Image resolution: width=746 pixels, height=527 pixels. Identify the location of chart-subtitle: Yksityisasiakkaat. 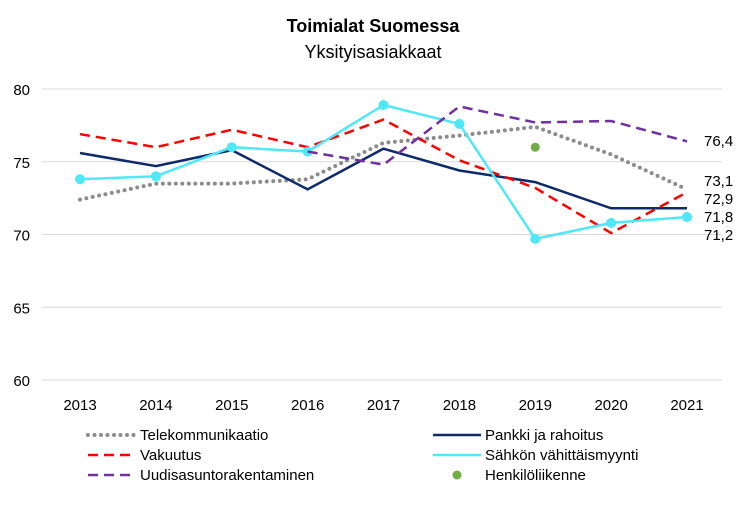
(372, 52).